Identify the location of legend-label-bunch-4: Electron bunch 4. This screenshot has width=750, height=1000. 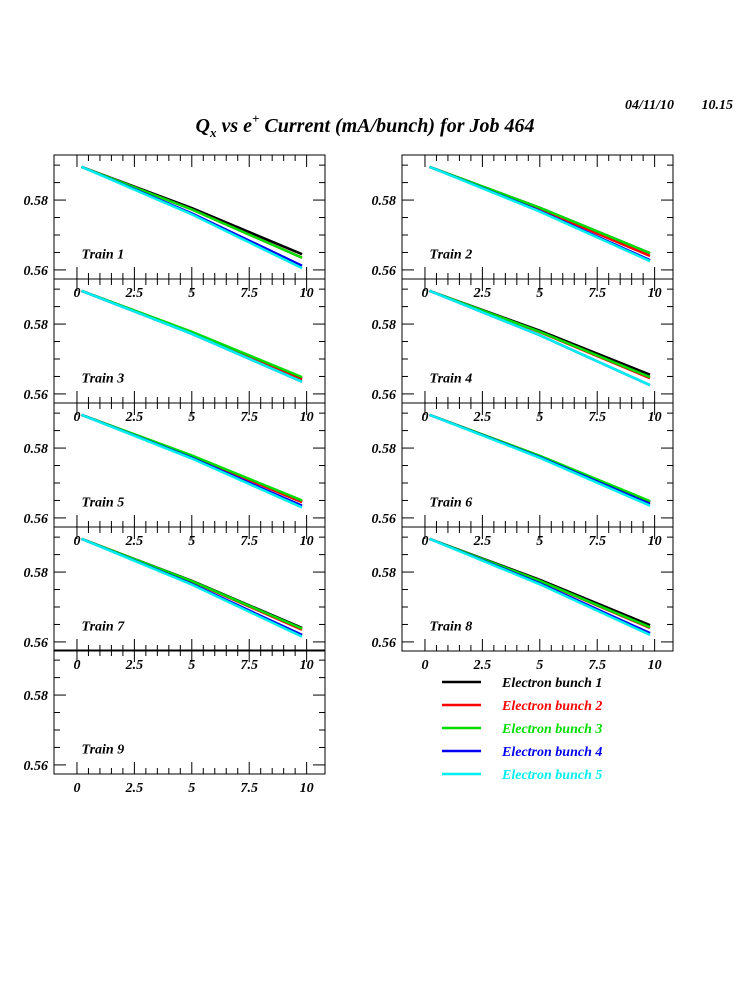
(551, 752).